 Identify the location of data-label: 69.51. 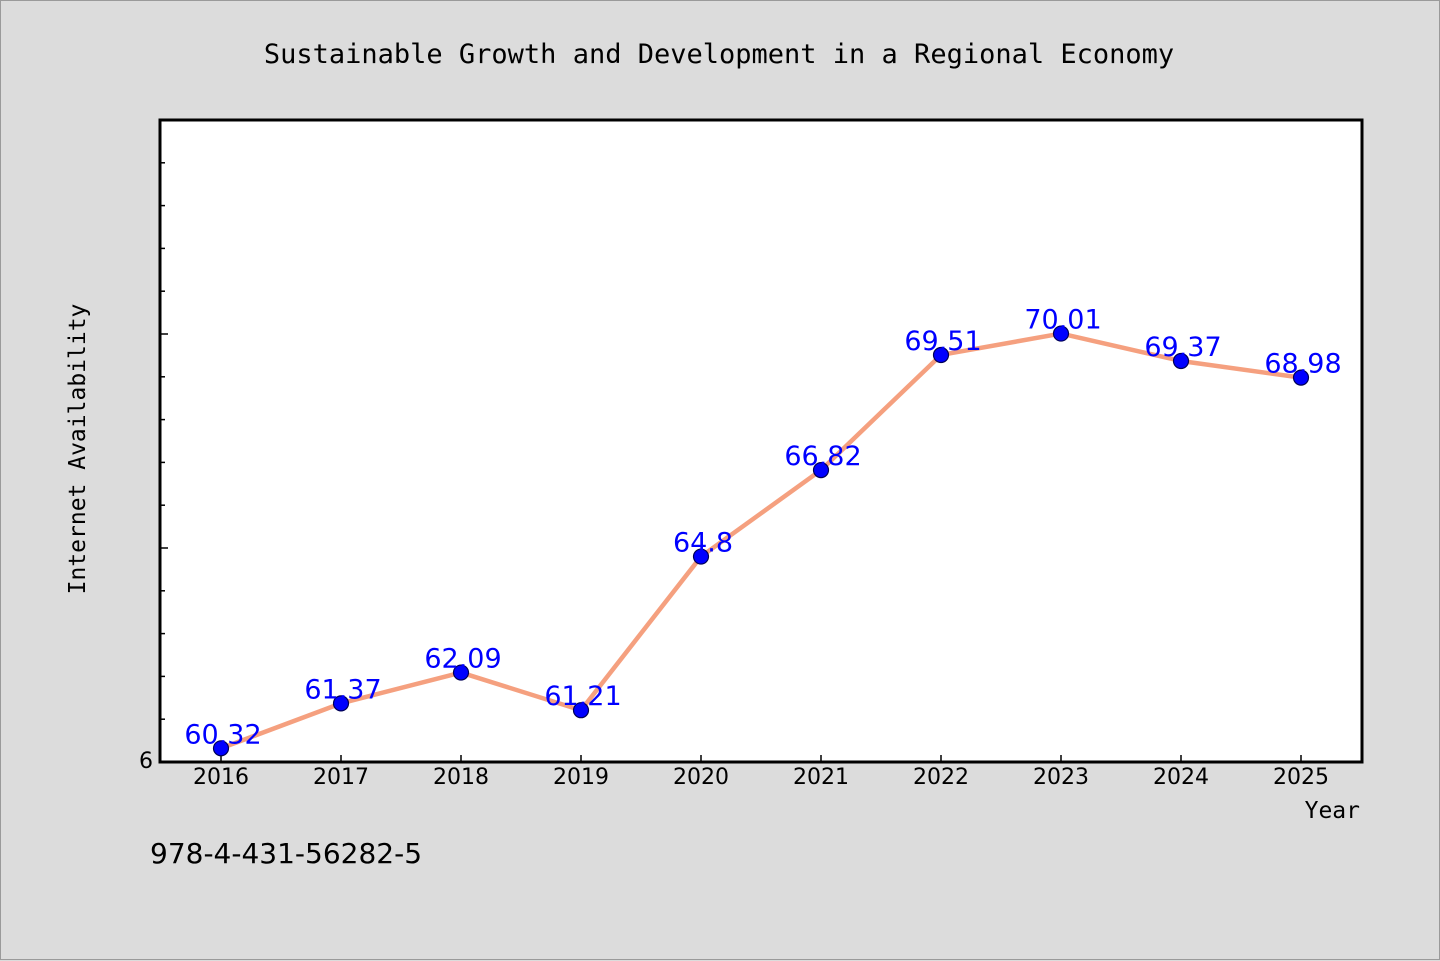
(942, 341).